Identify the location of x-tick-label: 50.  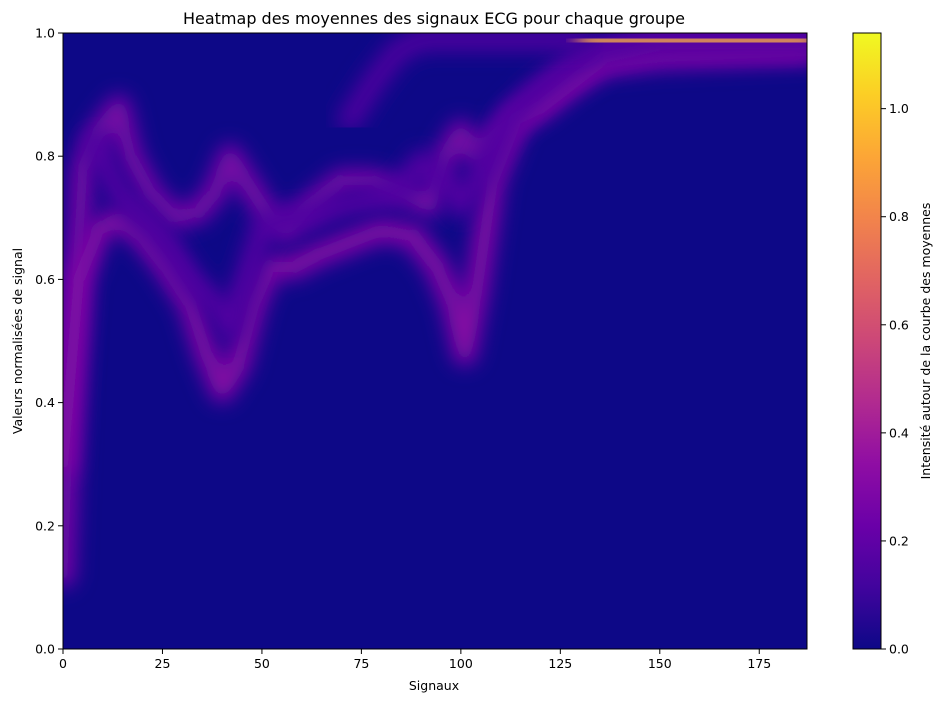
(262, 663).